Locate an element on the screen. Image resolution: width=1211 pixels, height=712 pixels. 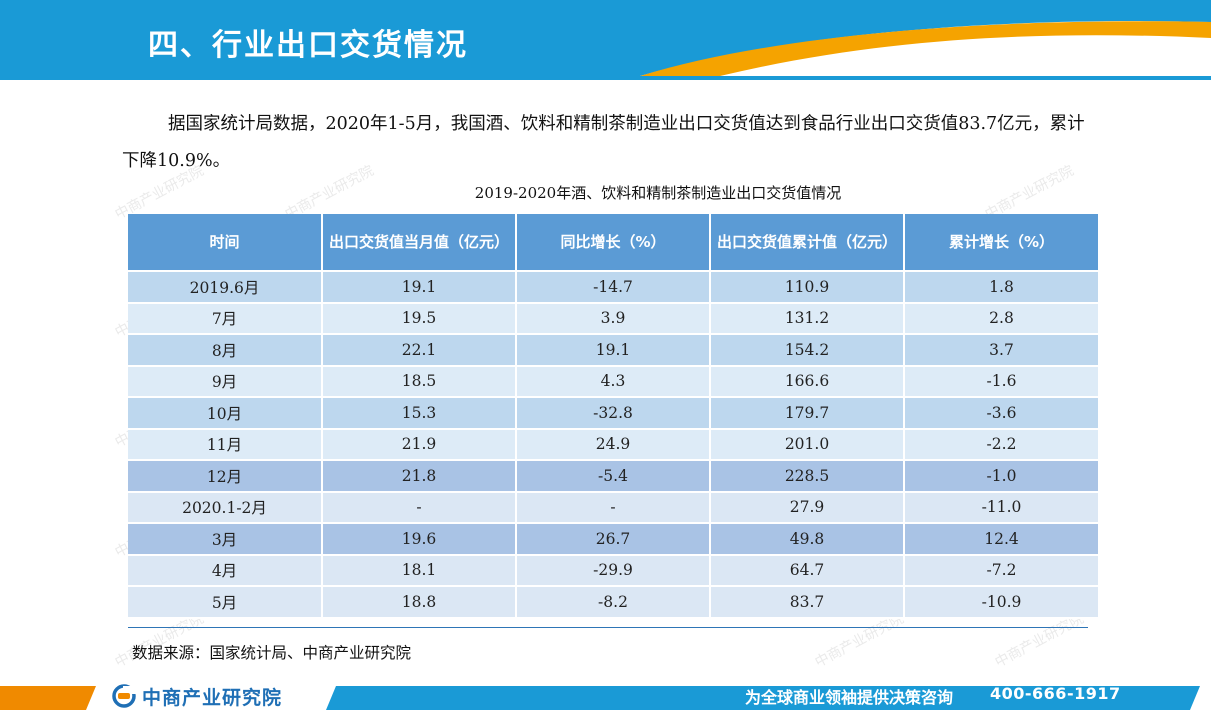
logo-icon is located at coordinates (124, 696).